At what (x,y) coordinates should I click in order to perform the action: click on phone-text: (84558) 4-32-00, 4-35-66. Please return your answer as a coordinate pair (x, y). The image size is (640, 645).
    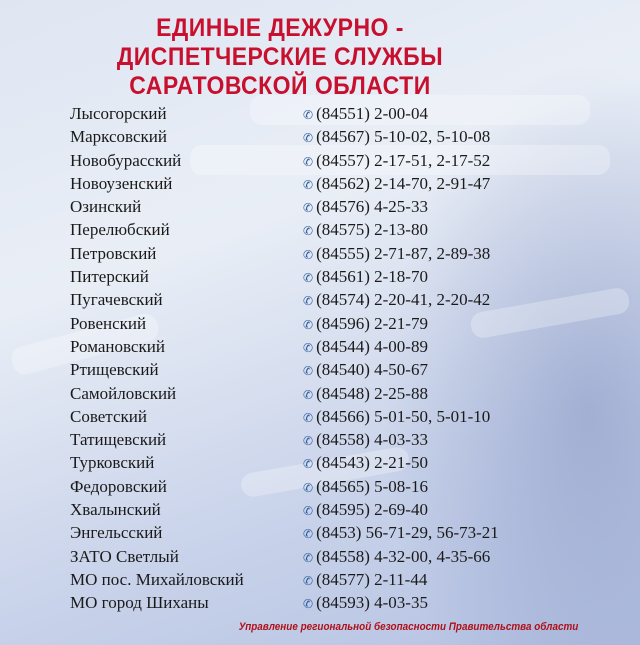
    Looking at the image, I should click on (403, 556).